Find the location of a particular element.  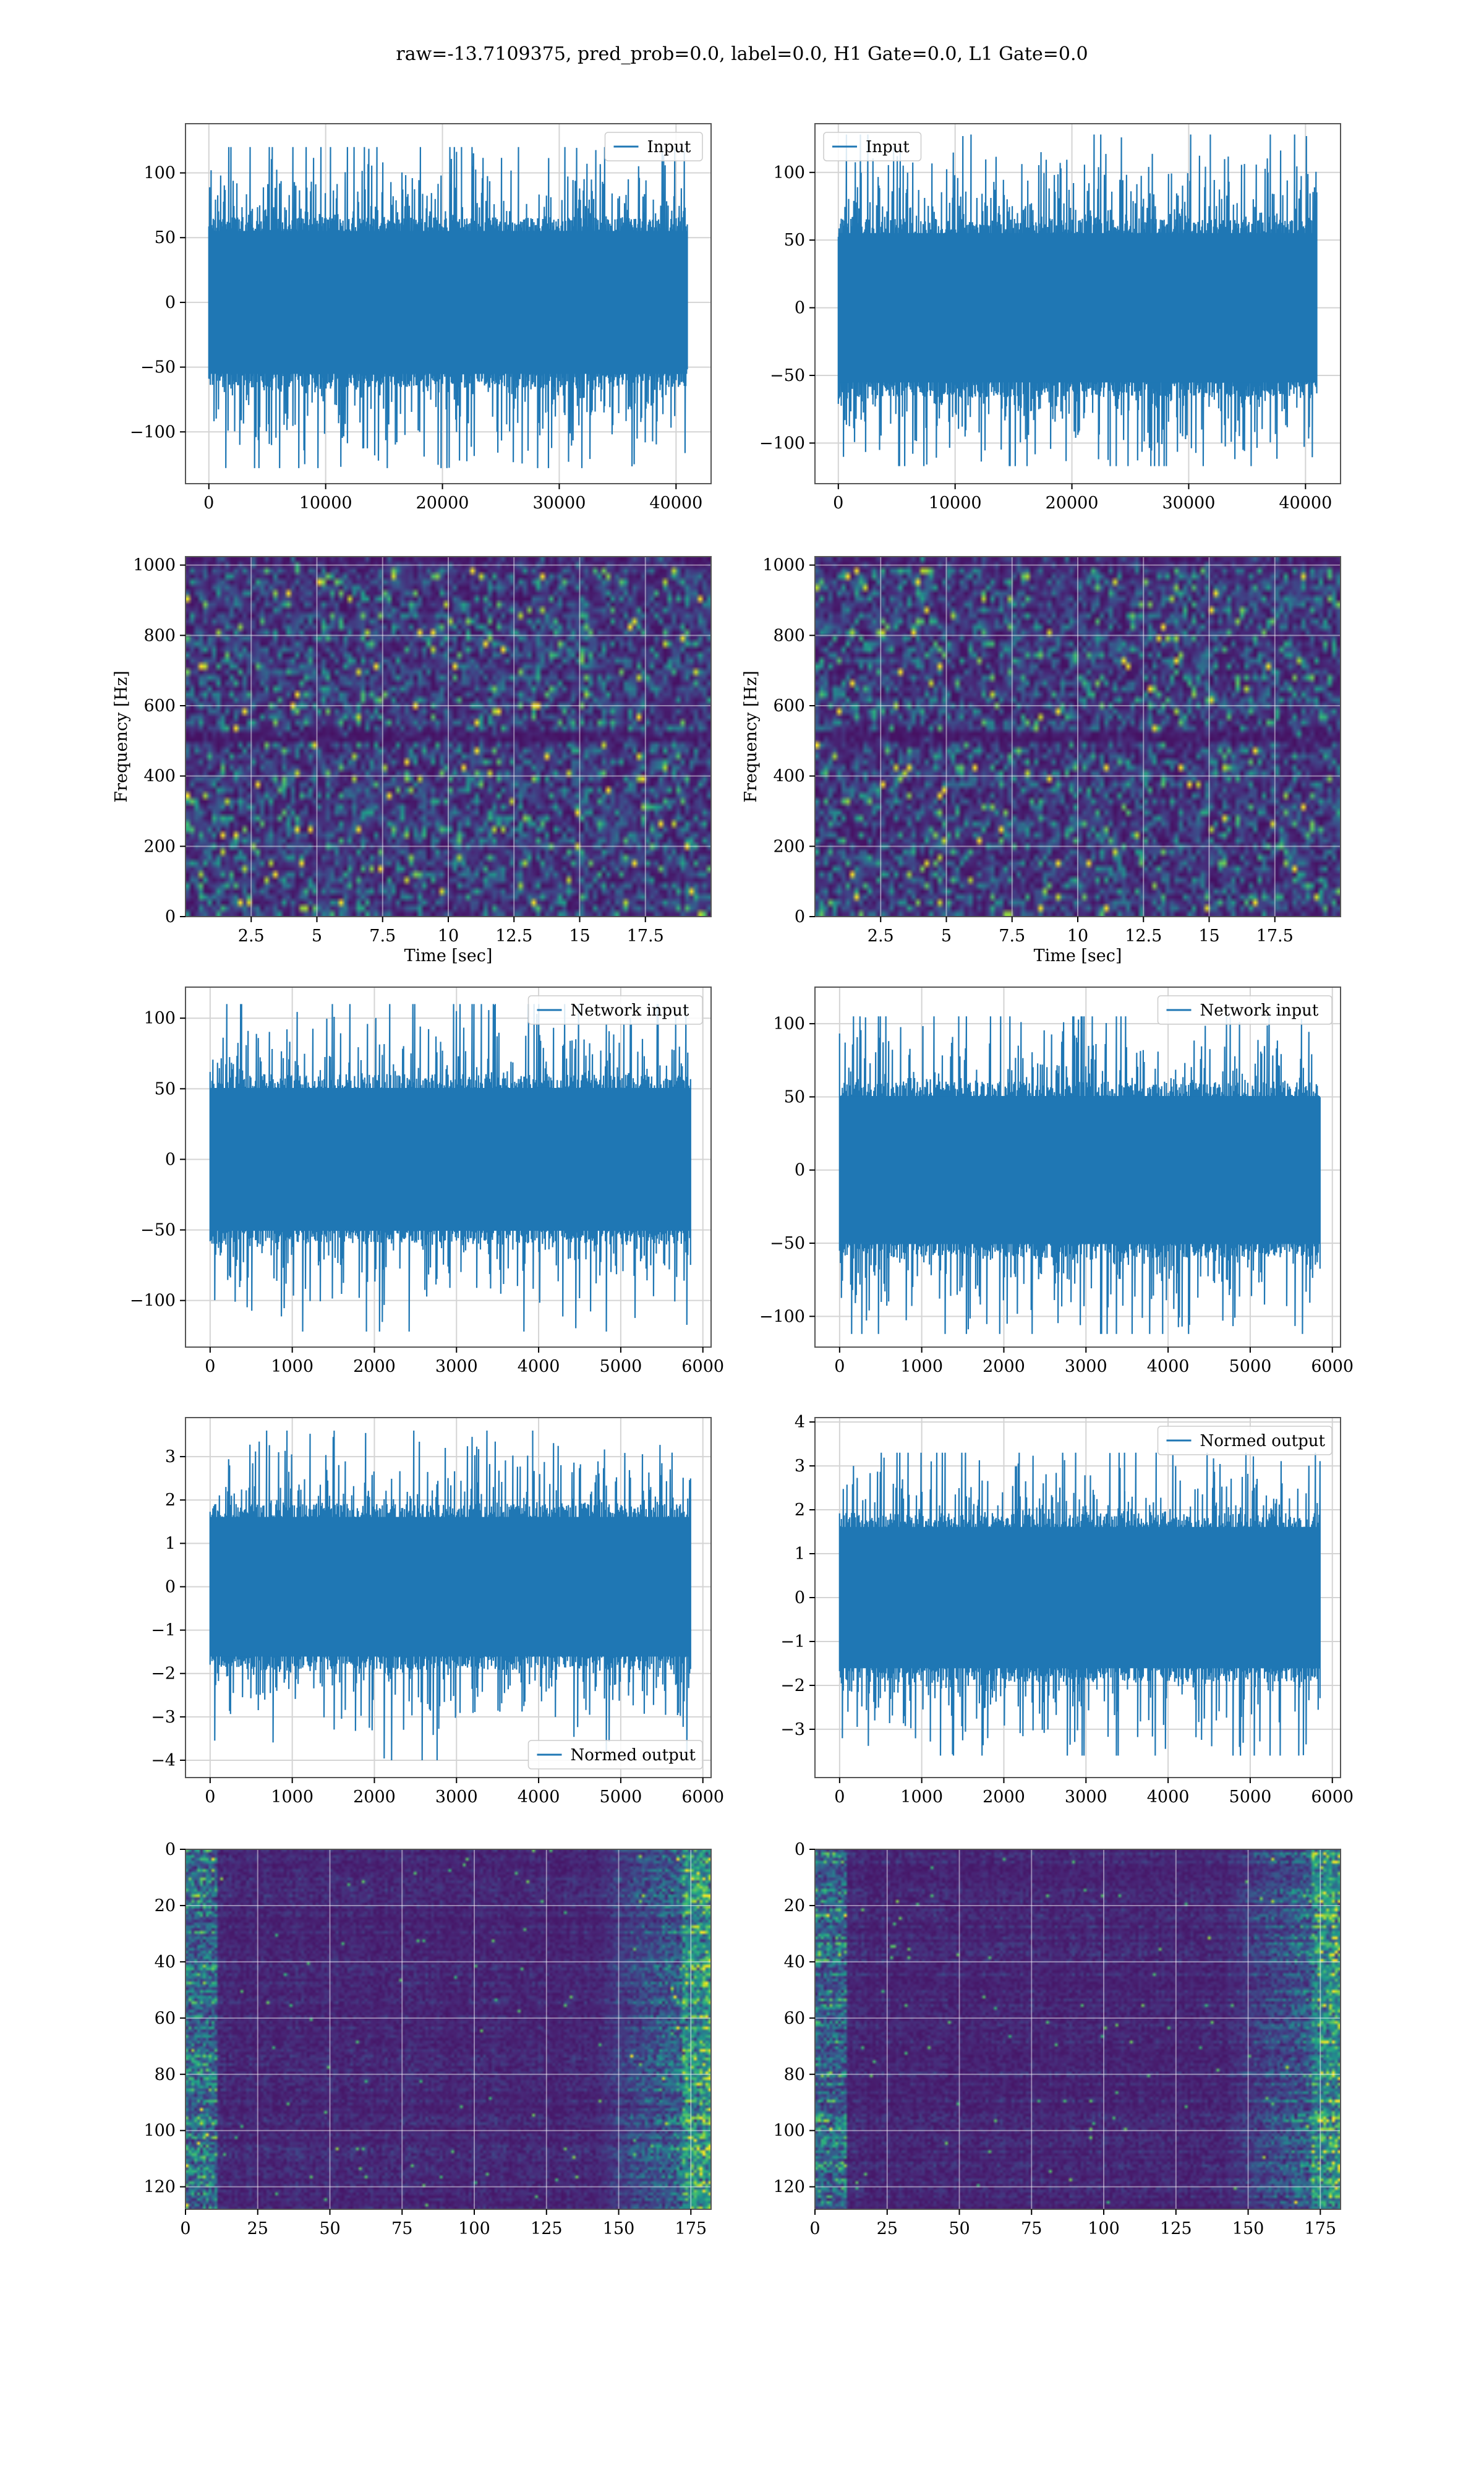

x-axis-label: Time [sec] is located at coordinates (1078, 955).